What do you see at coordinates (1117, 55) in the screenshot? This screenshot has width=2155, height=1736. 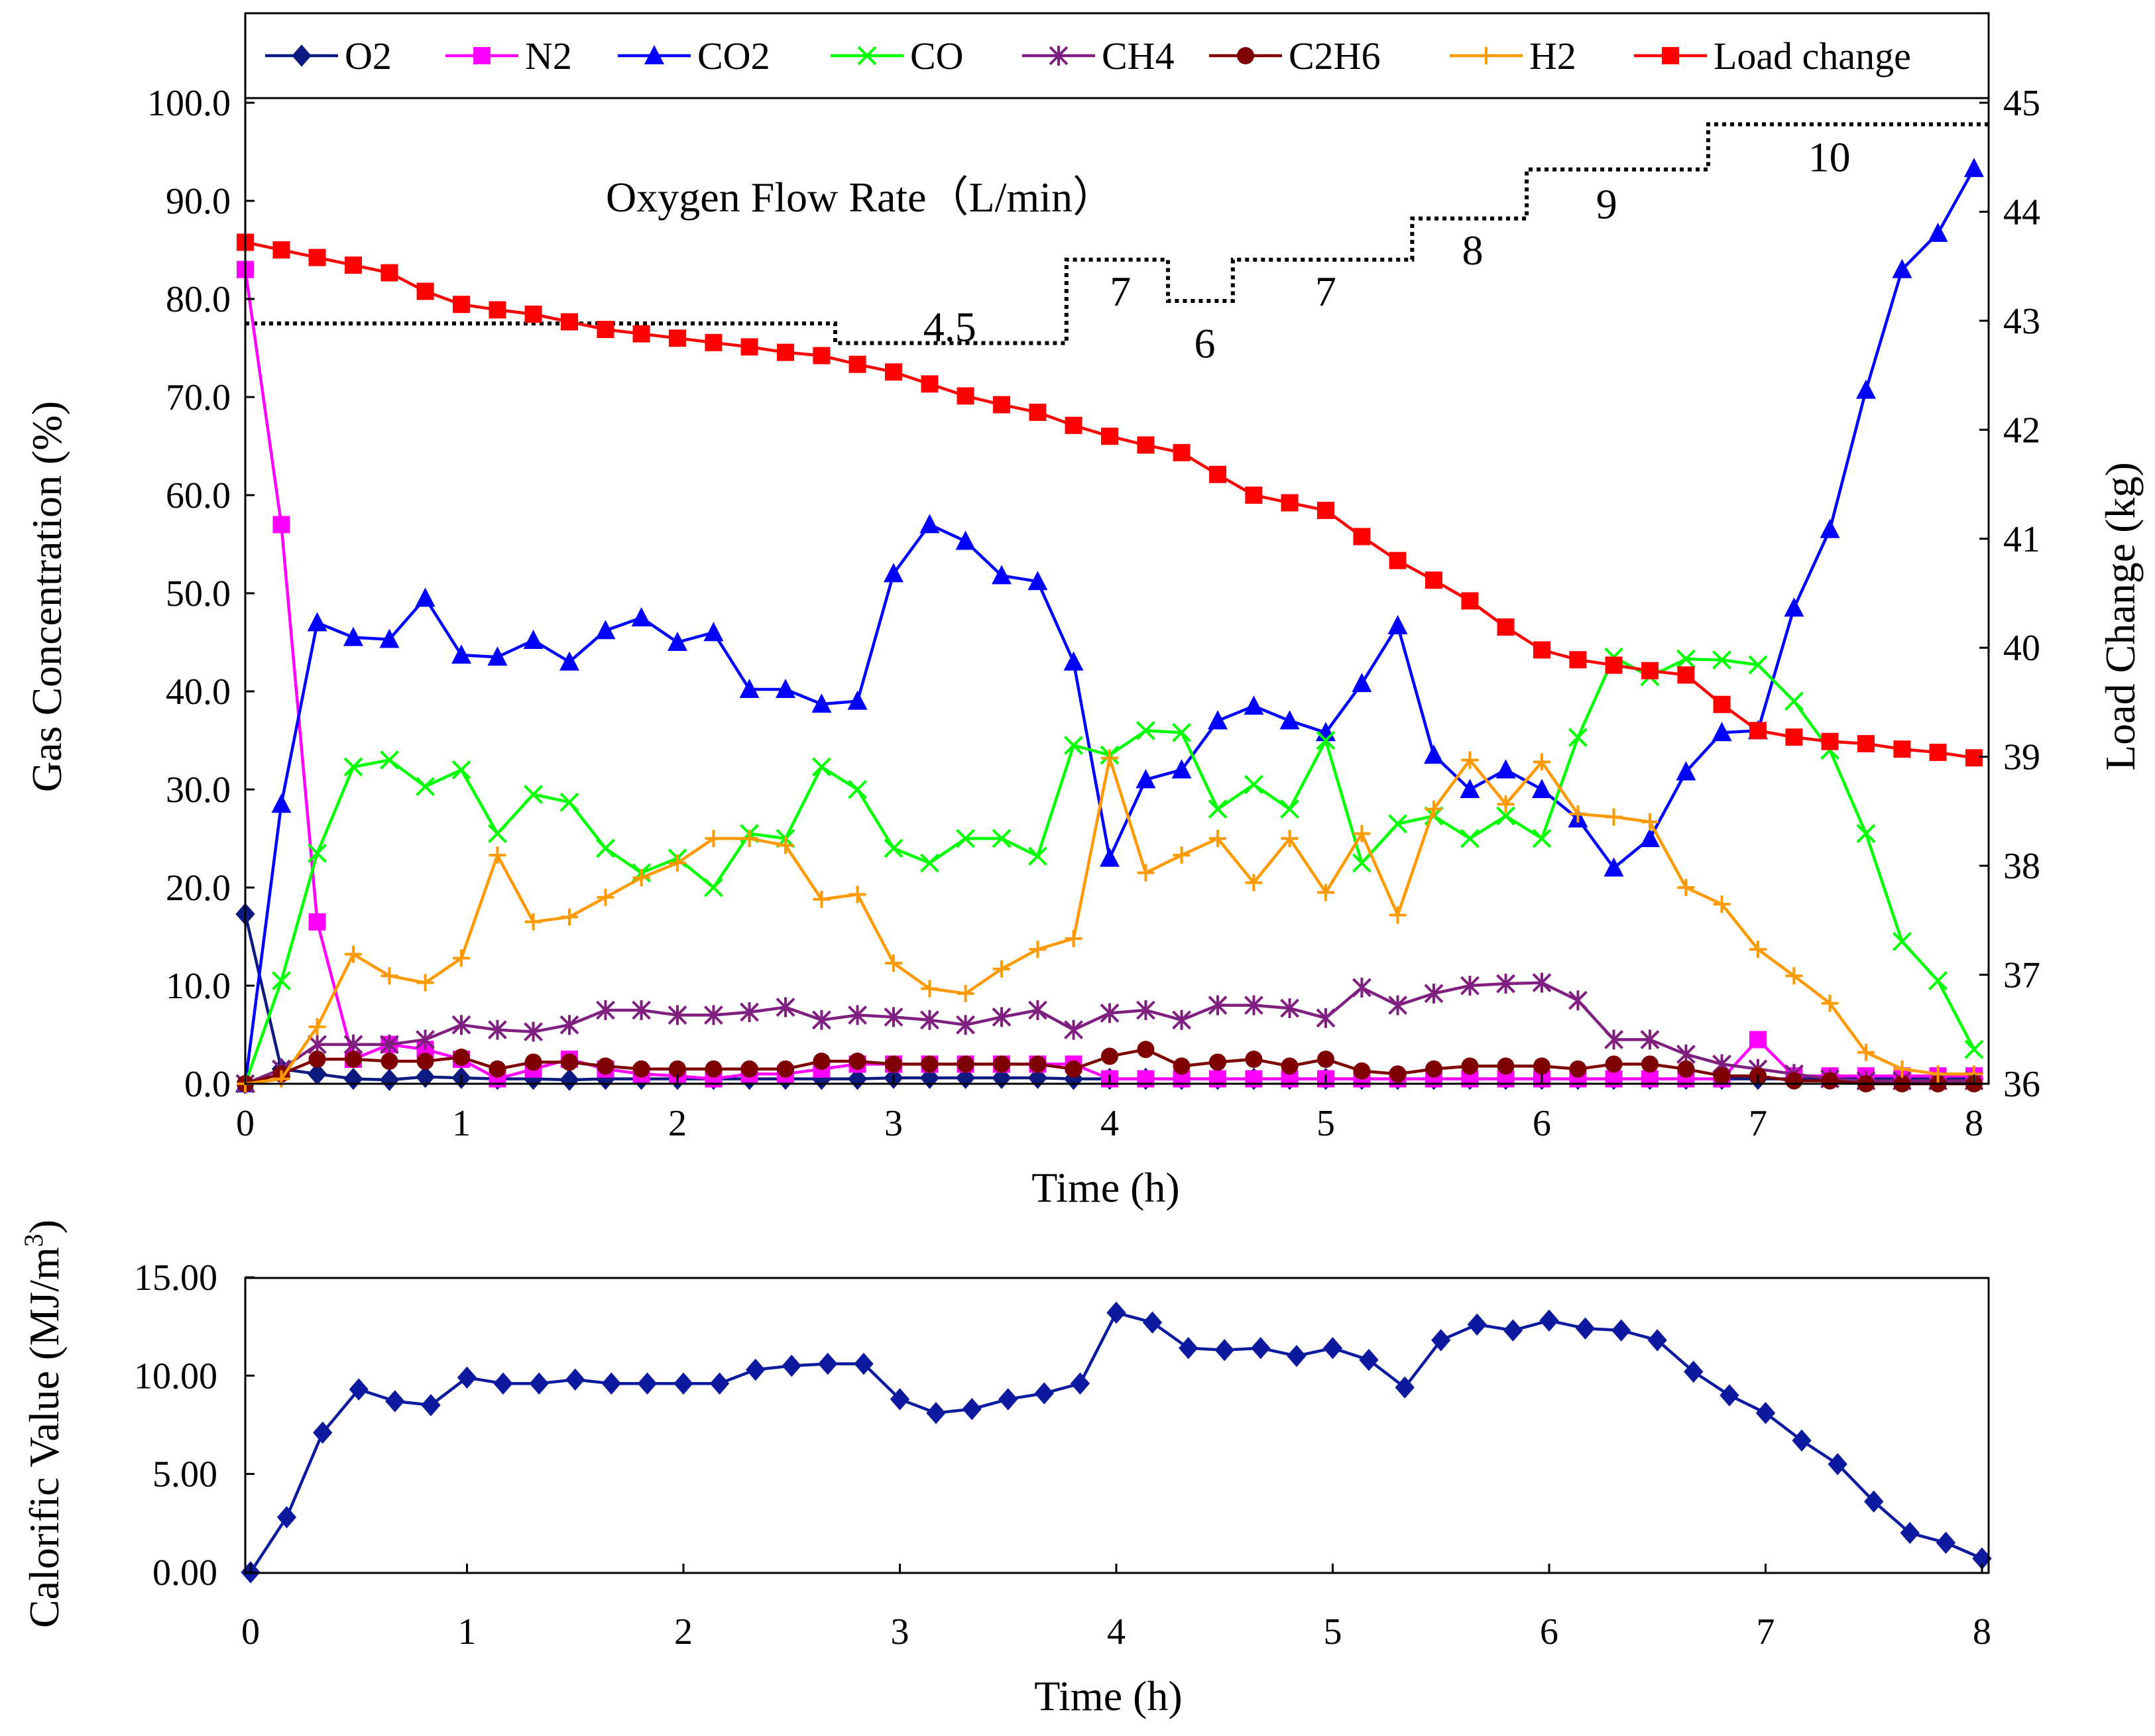 I see `legend: O2 N2 CO2 CO CH4 C2H6 H2 Load change` at bounding box center [1117, 55].